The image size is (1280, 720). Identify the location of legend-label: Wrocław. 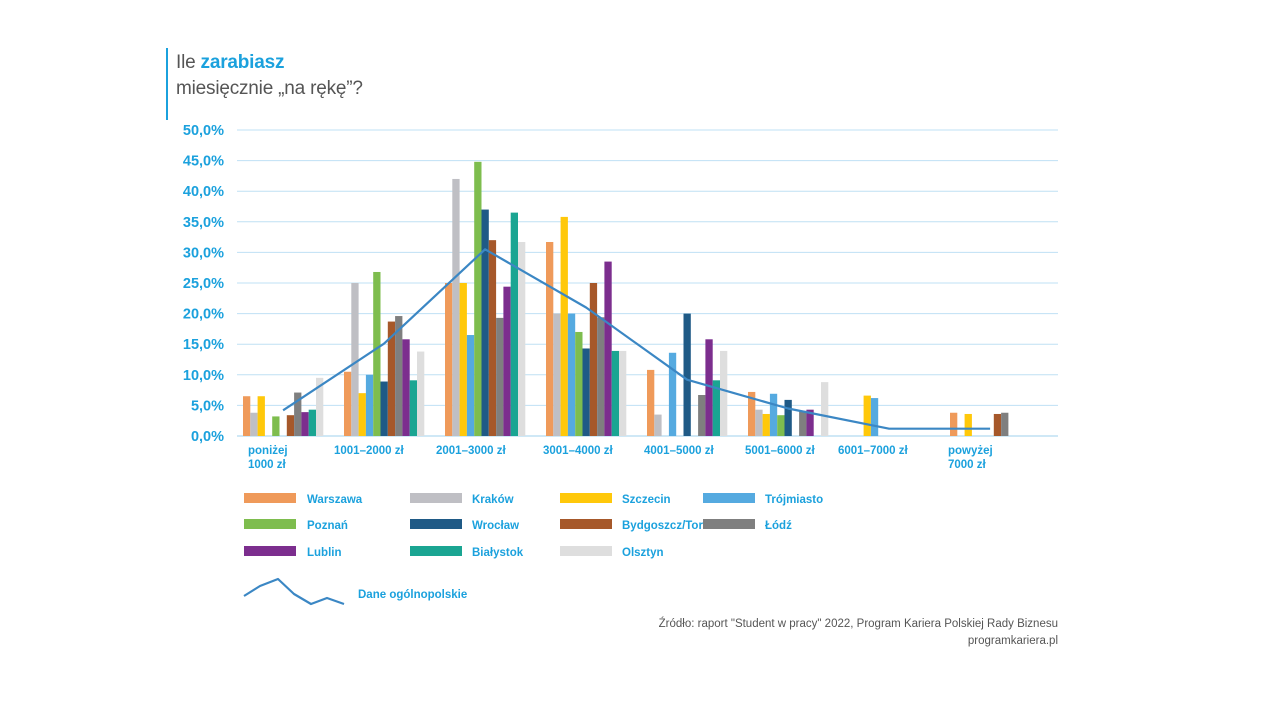
(495, 526).